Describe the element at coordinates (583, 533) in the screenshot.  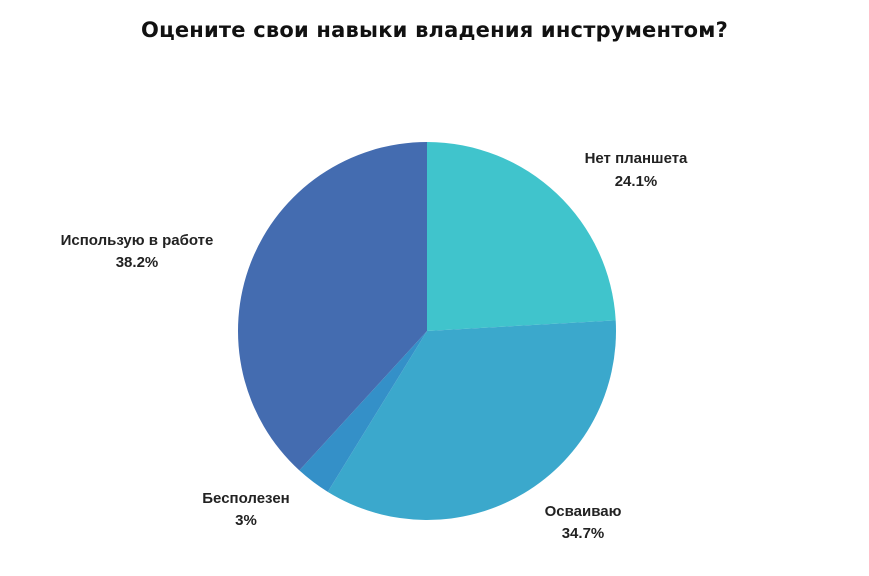
I see `slice-value-label-1: 34.7%` at that location.